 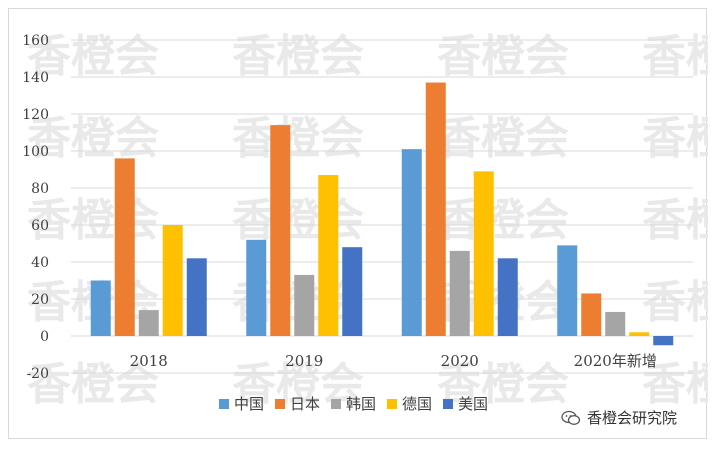 What do you see at coordinates (460, 361) in the screenshot?
I see `x-category-label: 2020` at bounding box center [460, 361].